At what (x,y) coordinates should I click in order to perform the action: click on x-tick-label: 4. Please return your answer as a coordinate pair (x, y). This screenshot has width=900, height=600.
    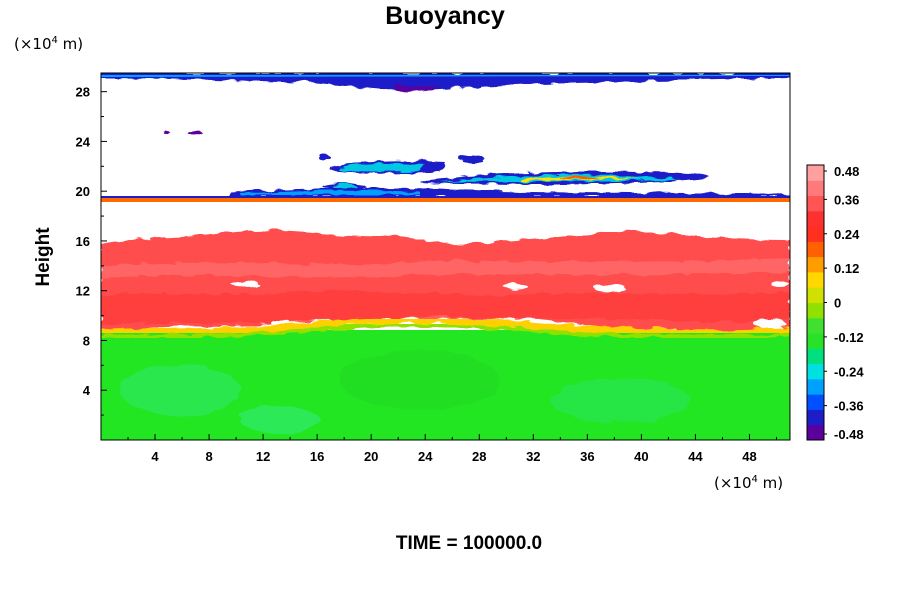
    Looking at the image, I should click on (155, 456).